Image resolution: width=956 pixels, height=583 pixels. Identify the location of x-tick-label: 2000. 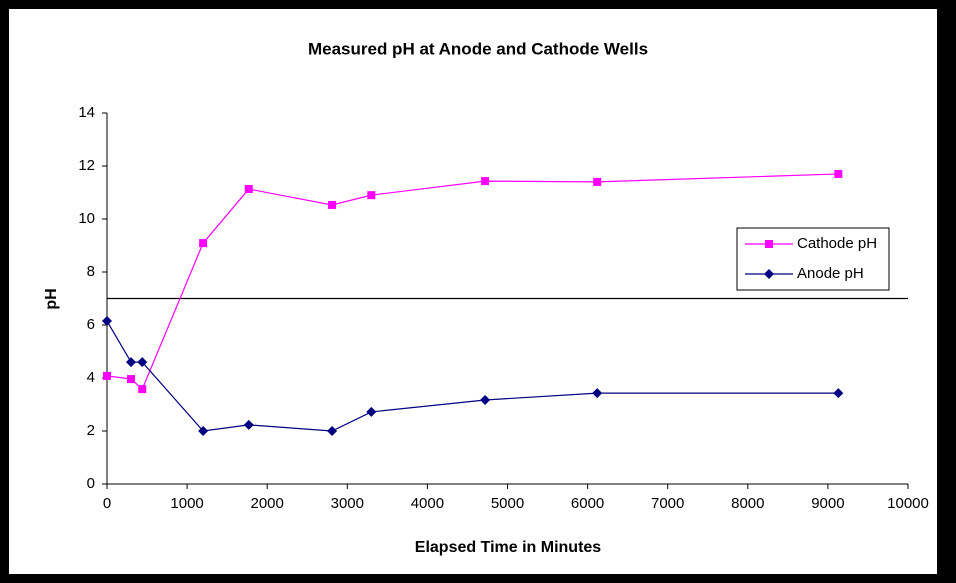
(267, 503).